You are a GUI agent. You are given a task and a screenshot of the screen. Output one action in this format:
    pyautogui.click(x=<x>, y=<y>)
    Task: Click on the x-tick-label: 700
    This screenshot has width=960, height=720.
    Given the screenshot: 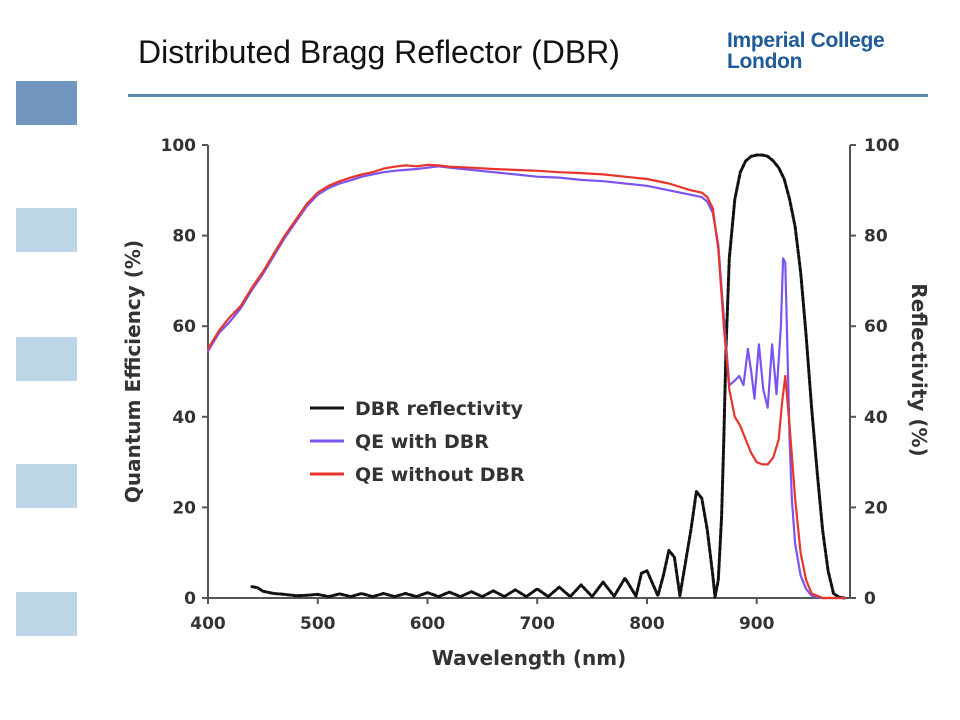 What is the action you would take?
    pyautogui.click(x=537, y=624)
    